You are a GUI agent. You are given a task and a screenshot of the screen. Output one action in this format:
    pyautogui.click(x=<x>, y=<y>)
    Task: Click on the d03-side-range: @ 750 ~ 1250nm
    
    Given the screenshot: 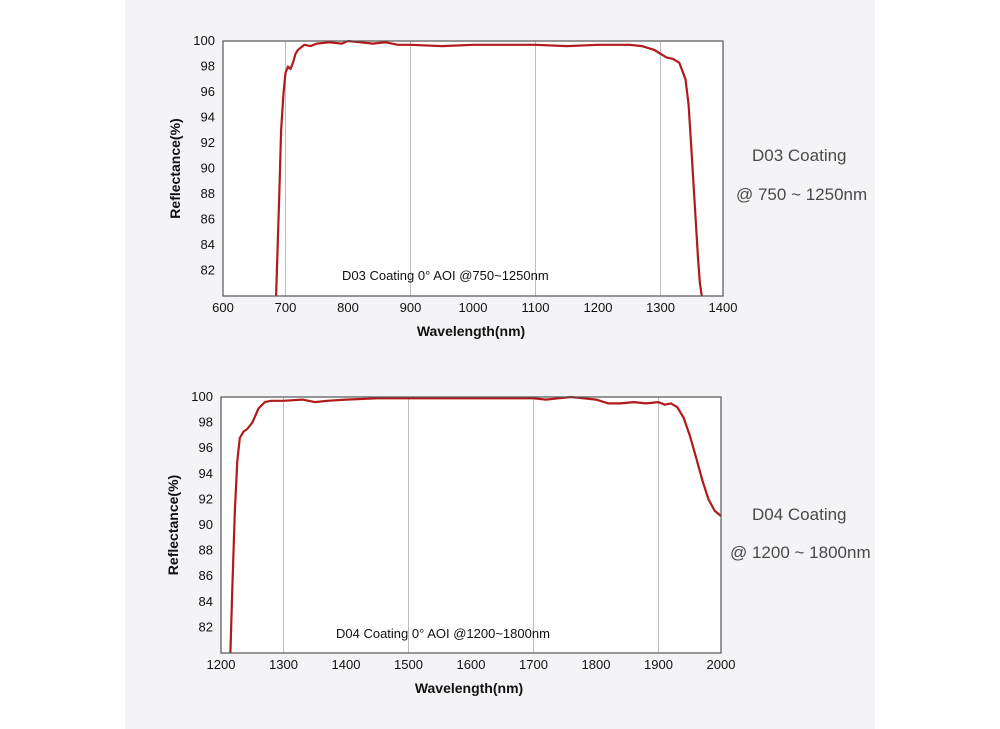 What is the action you would take?
    pyautogui.click(x=802, y=194)
    